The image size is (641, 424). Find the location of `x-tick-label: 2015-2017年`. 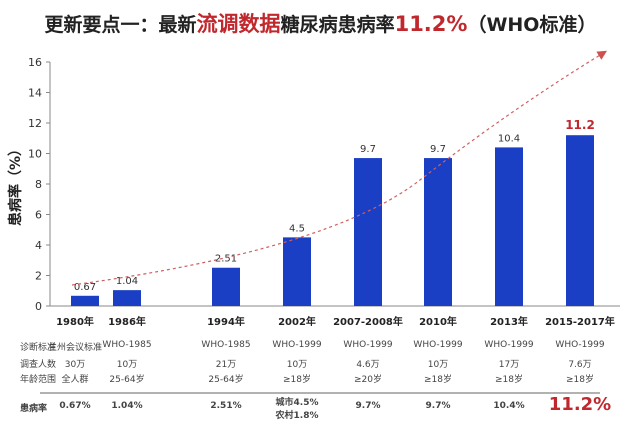

x-tick-label: 2015-2017年 is located at coordinates (580, 321).